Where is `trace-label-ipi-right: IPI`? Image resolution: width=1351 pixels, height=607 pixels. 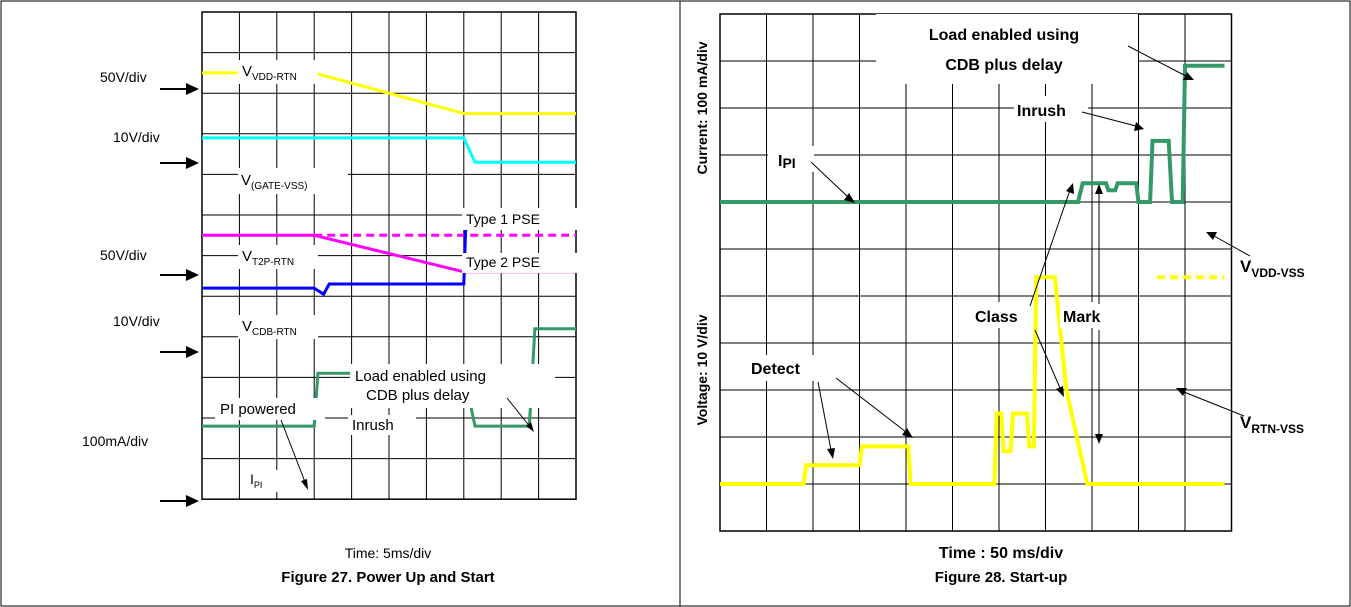
trace-label-ipi-right: IPI is located at coordinates (787, 162).